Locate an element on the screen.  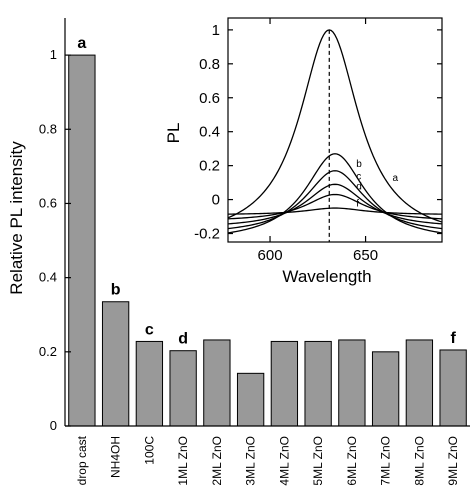
inset-curve-label: b is located at coordinates (359, 164).